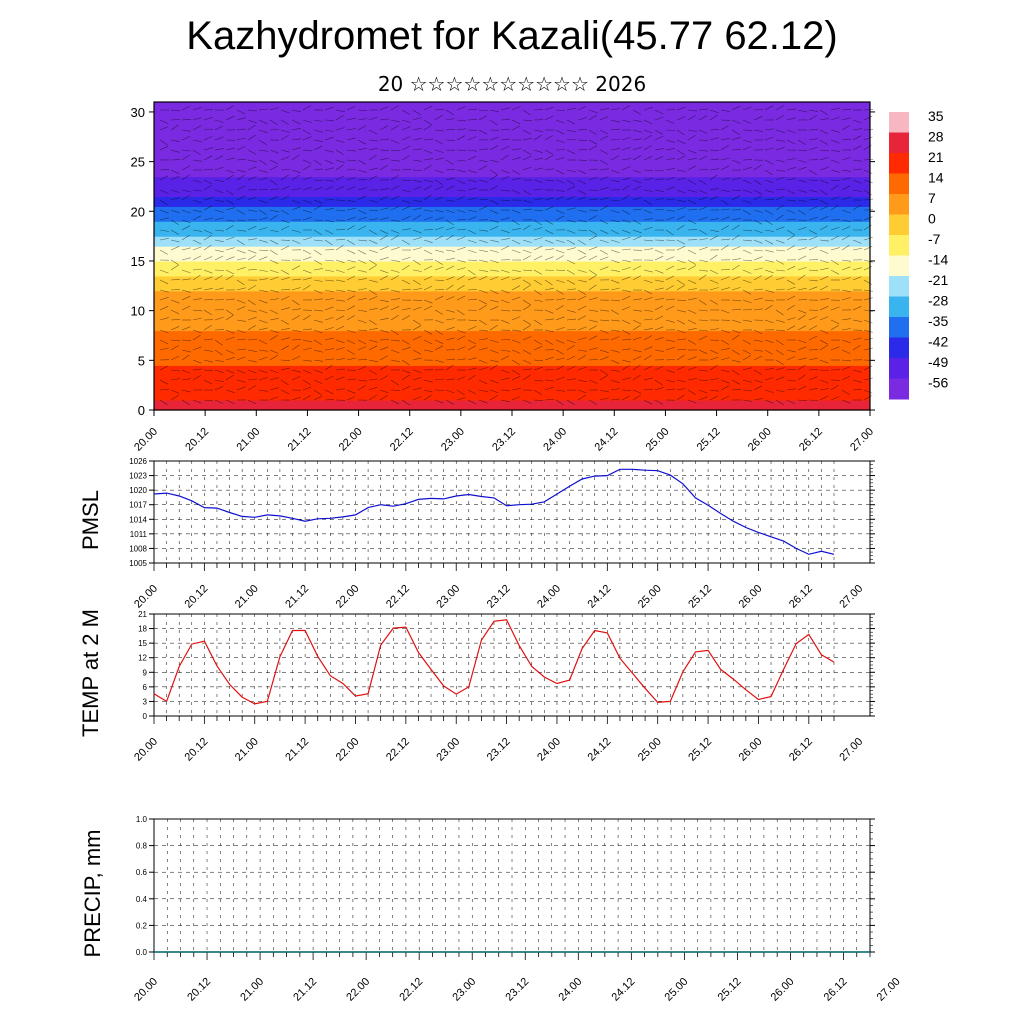  Describe the element at coordinates (199, 990) in the screenshot. I see `x-tick-label: 20.12` at that location.